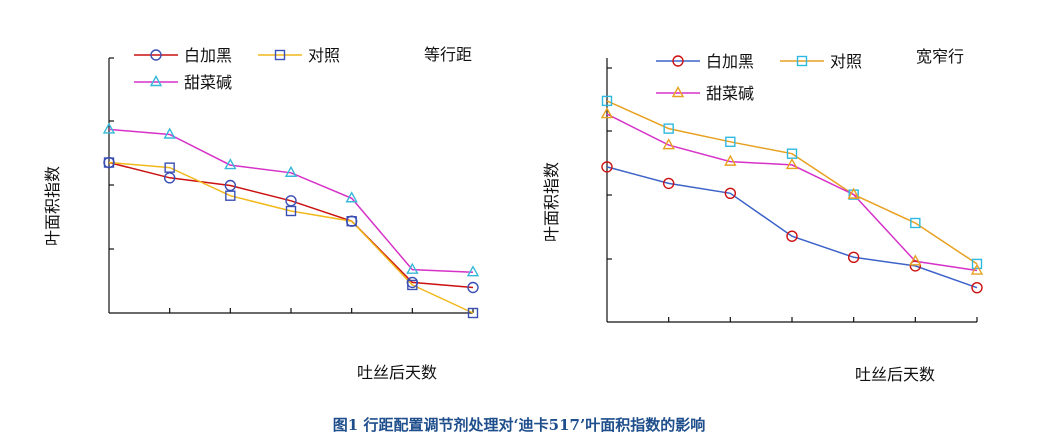 Image resolution: width=1038 pixels, height=446 pixels. Describe the element at coordinates (448, 54) in the screenshot. I see `chart-title: 等行距` at that location.